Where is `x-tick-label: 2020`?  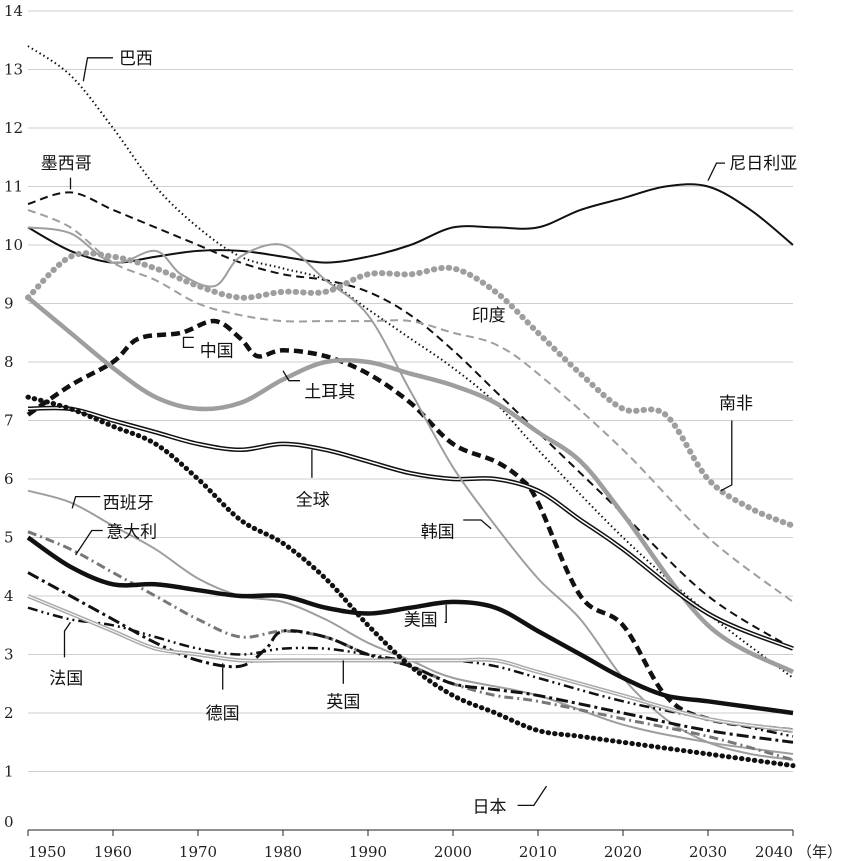
x-tick-label: 2020 is located at coordinates (623, 852).